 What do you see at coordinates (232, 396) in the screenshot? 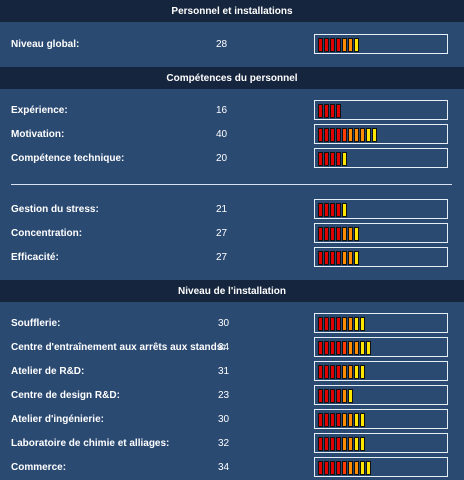
I see `row-centre-design-rd: Centre de design R&D: 23` at bounding box center [232, 396].